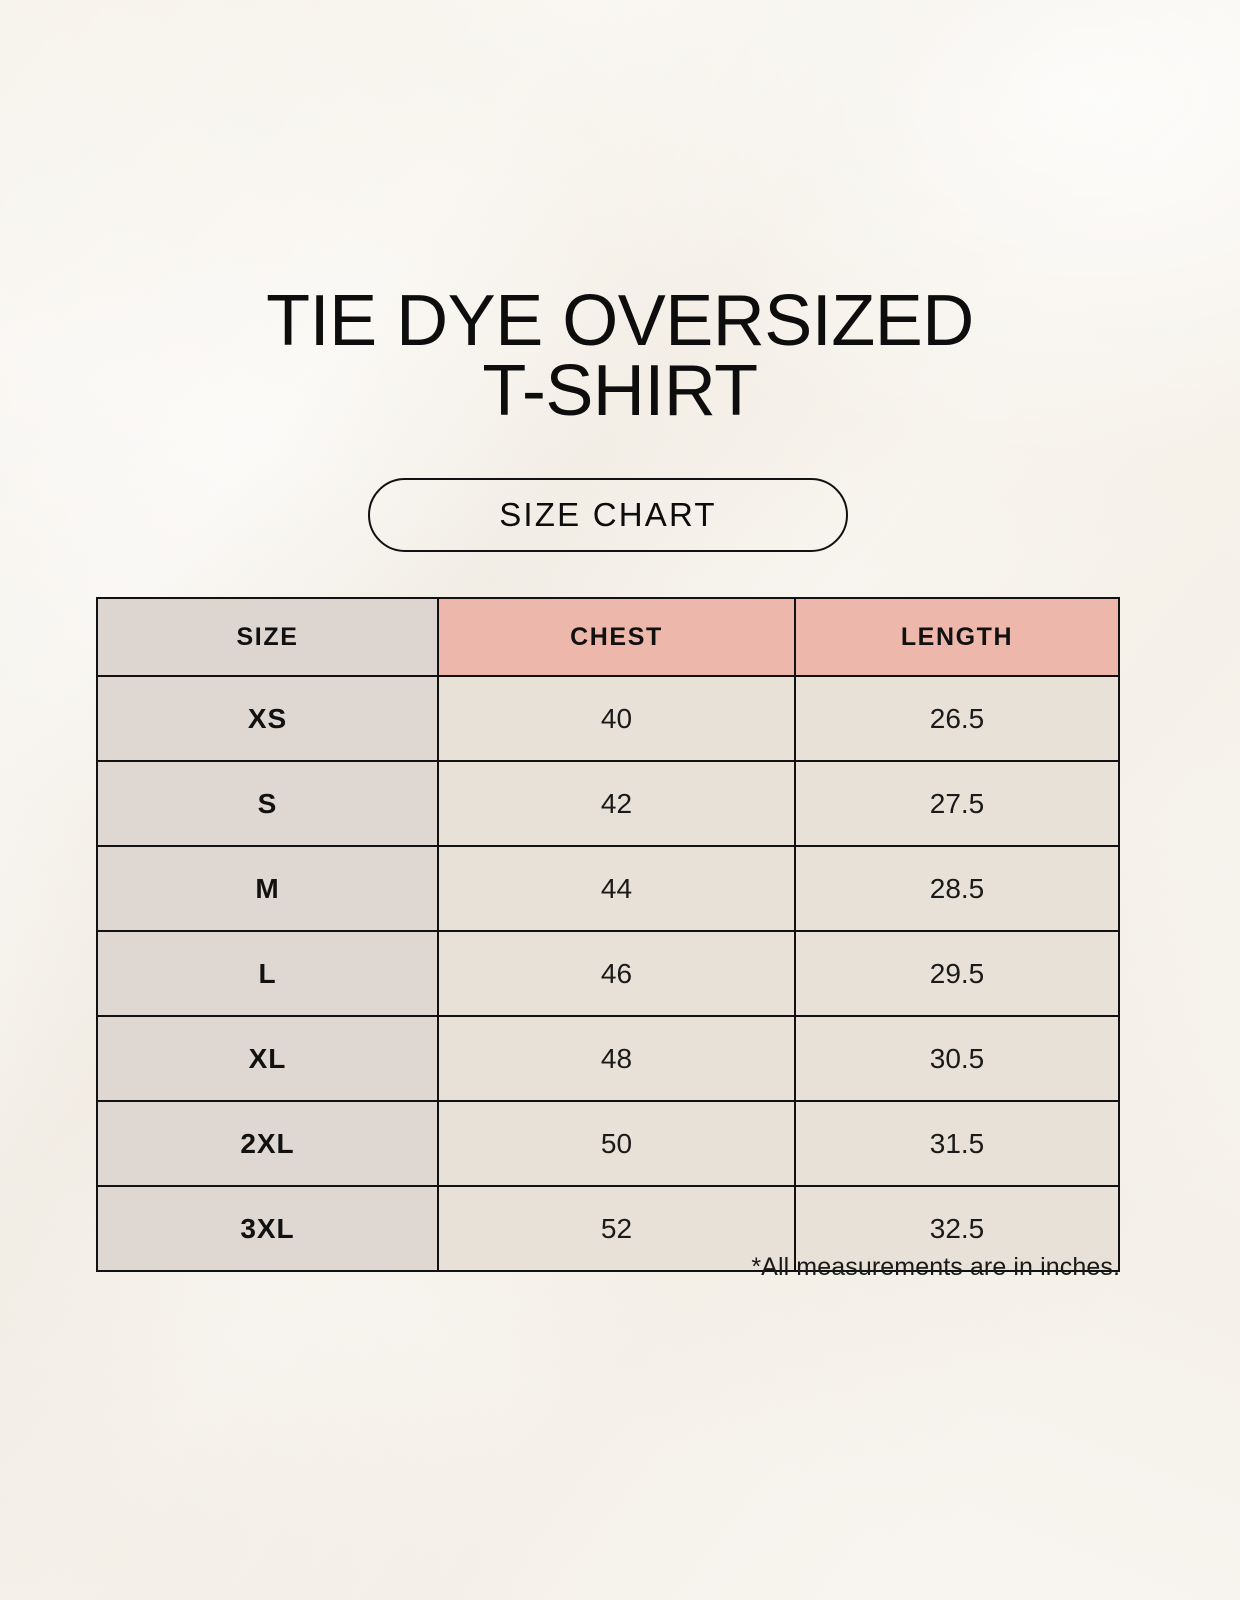  I want to click on size-chart-badge-label: SIZE CHART, so click(608, 514).